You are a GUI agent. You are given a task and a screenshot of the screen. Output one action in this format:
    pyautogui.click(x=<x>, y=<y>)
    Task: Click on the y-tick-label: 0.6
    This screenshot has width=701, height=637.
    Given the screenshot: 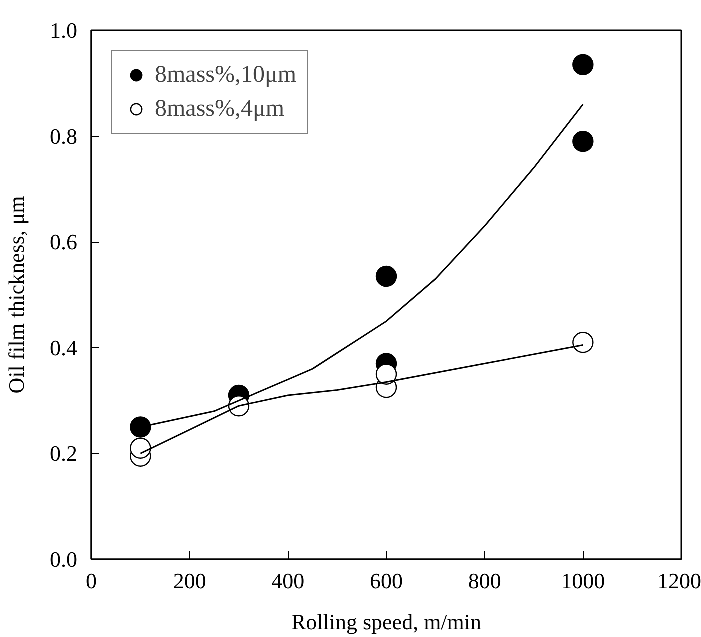 What is the action you would take?
    pyautogui.click(x=64, y=242)
    